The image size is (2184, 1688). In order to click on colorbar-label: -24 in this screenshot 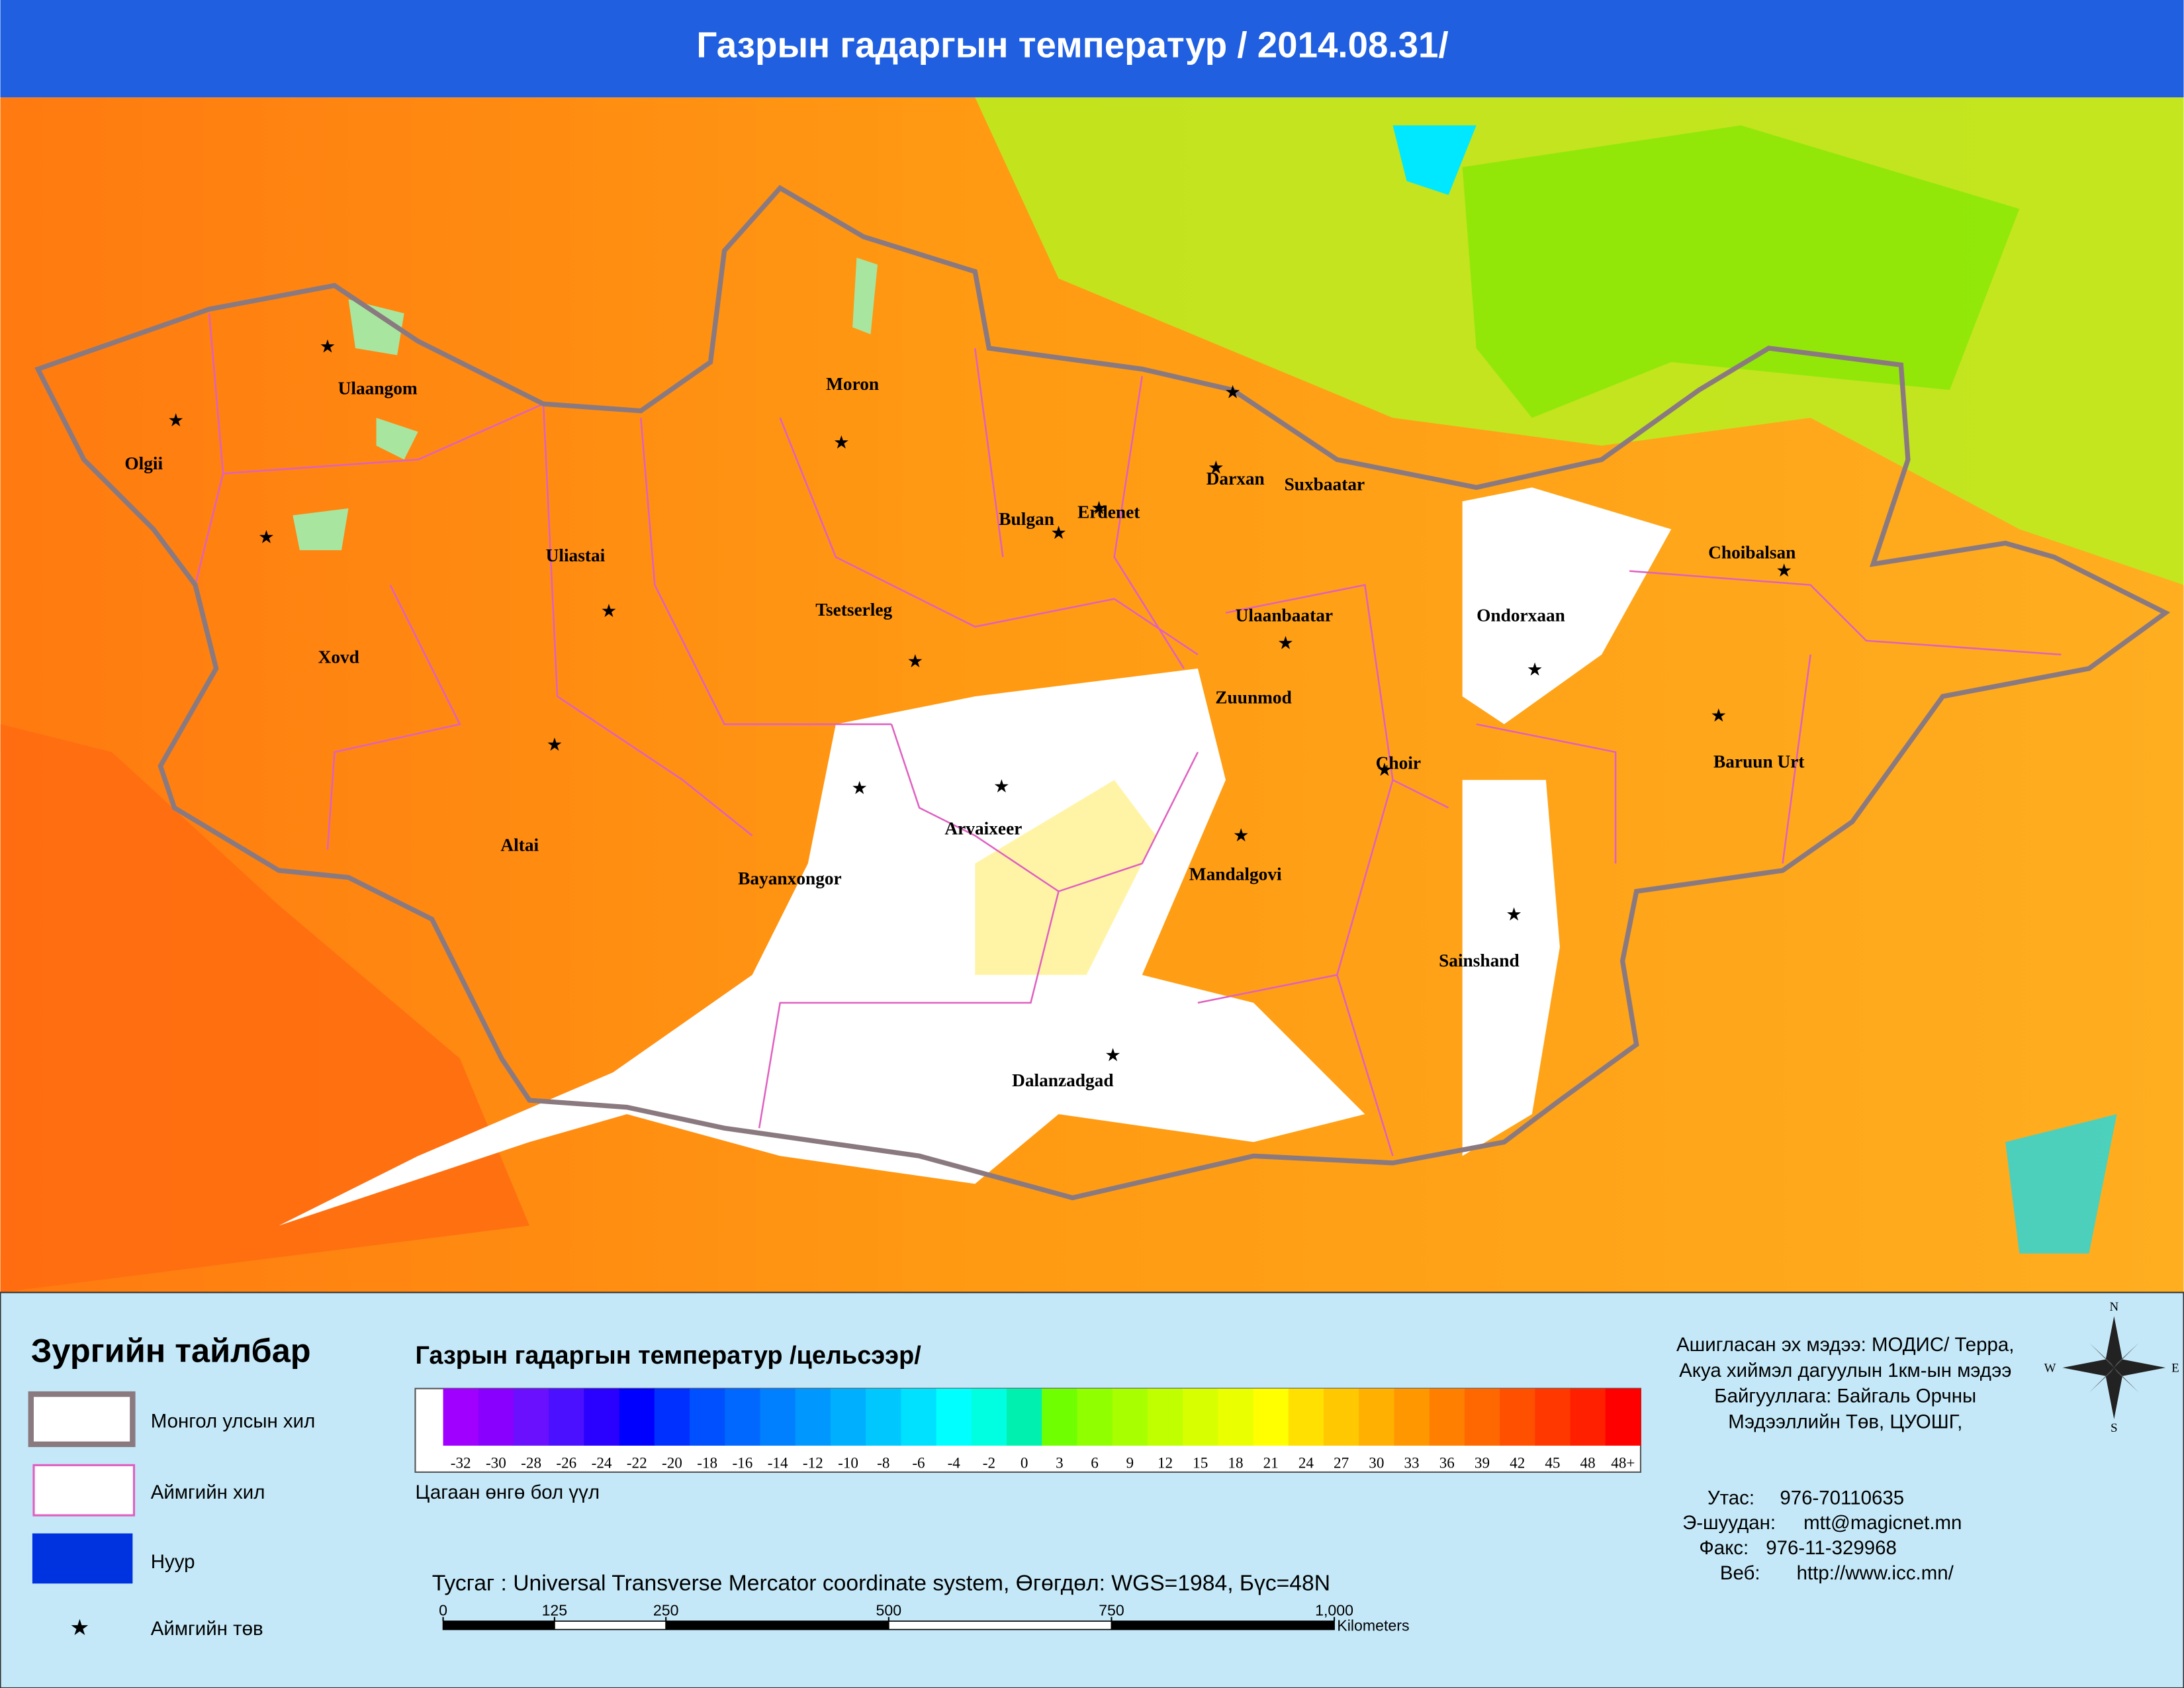, I will do `click(602, 1463)`.